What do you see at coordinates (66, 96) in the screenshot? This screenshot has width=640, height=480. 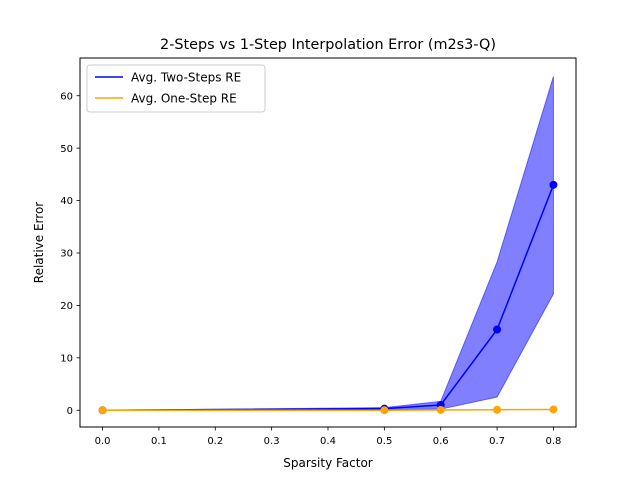 I see `y-tick-label: 60` at bounding box center [66, 96].